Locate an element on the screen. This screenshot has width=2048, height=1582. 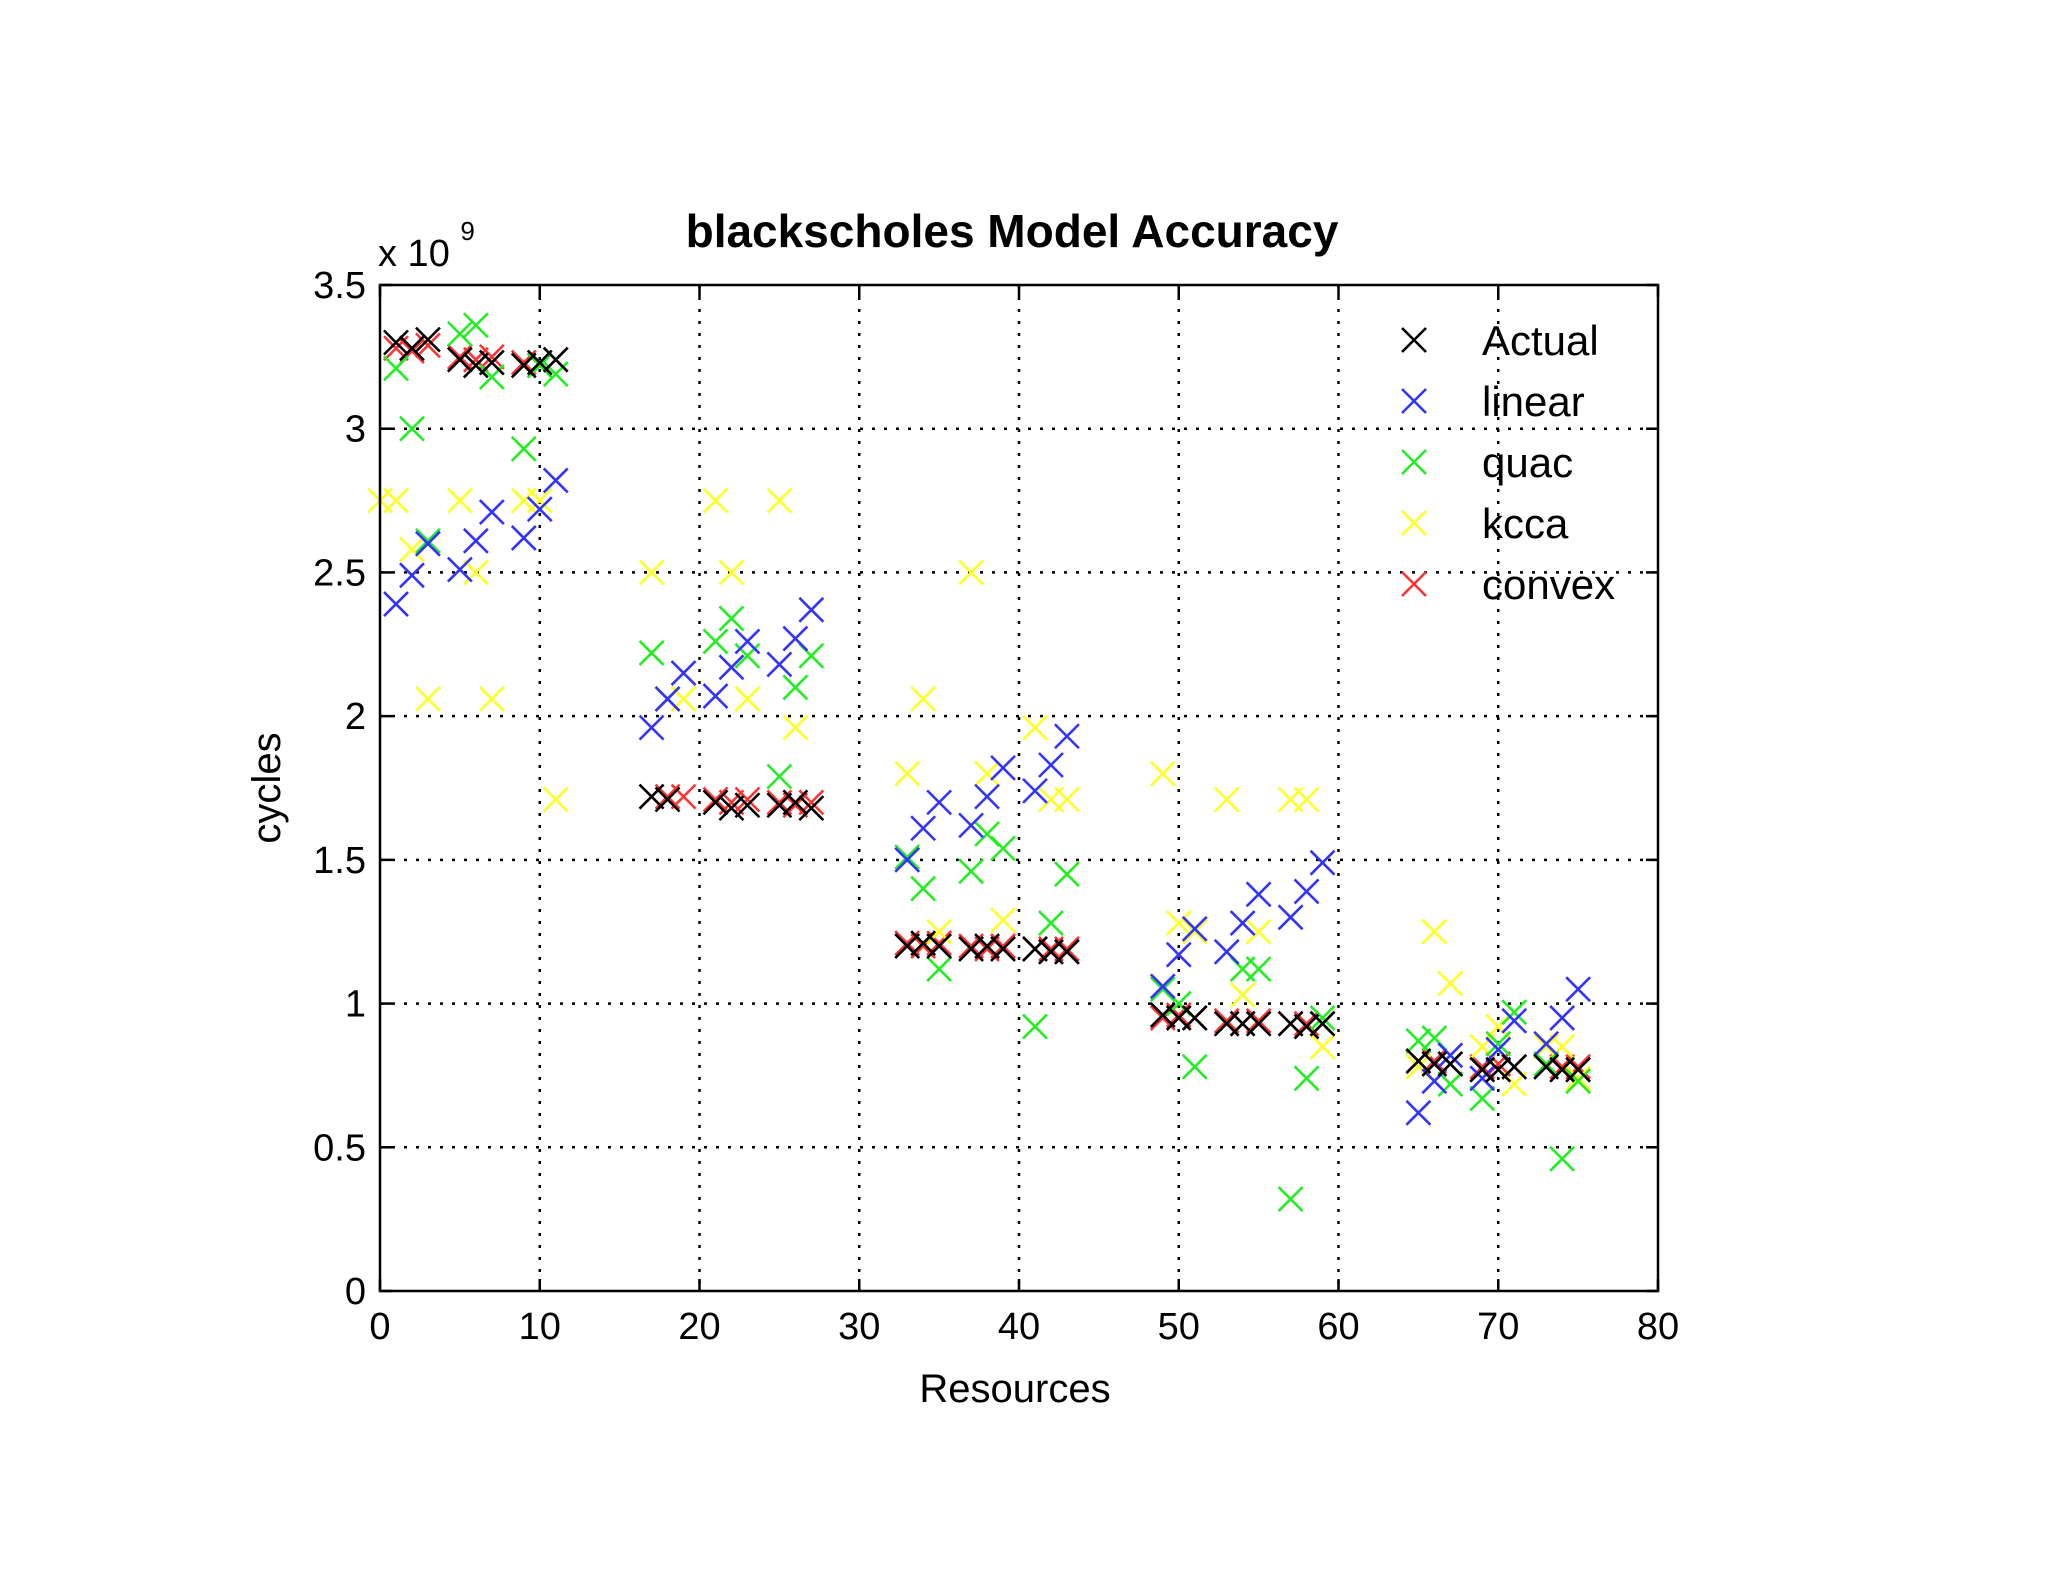
x-tick-label: 80 is located at coordinates (1658, 1327).